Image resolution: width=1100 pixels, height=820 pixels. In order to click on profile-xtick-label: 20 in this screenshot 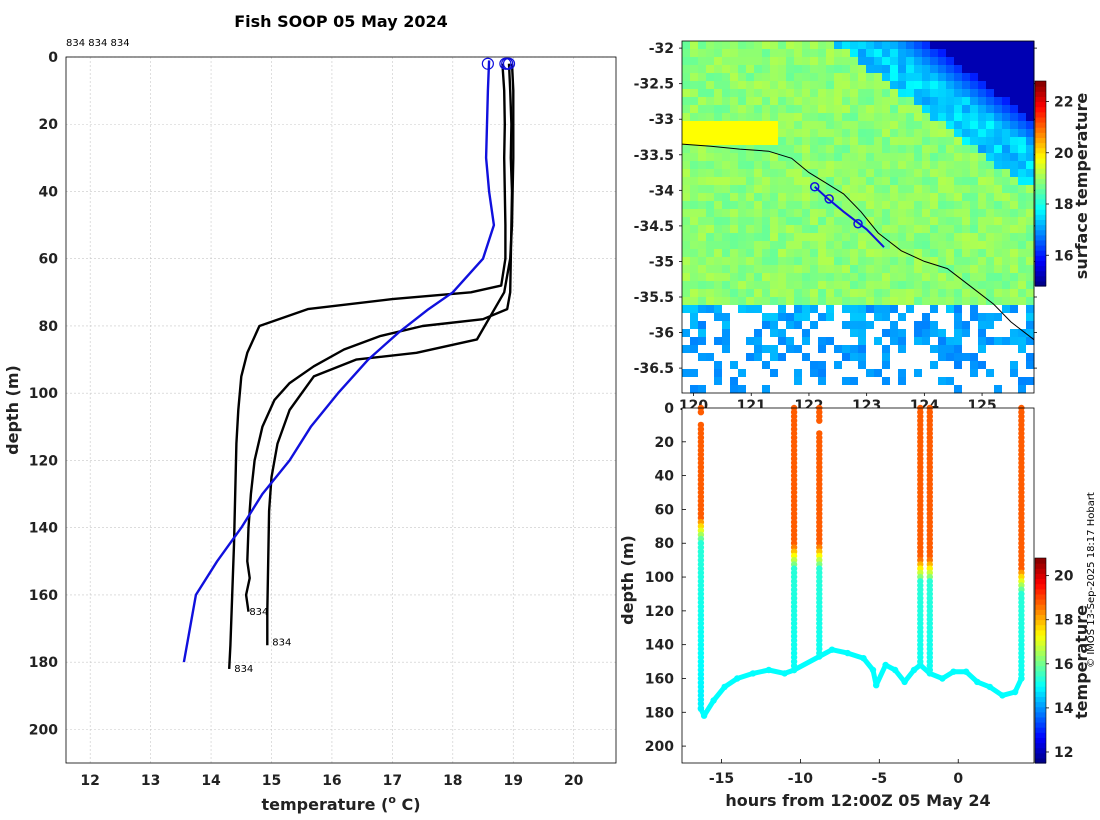, I will do `click(574, 781)`.